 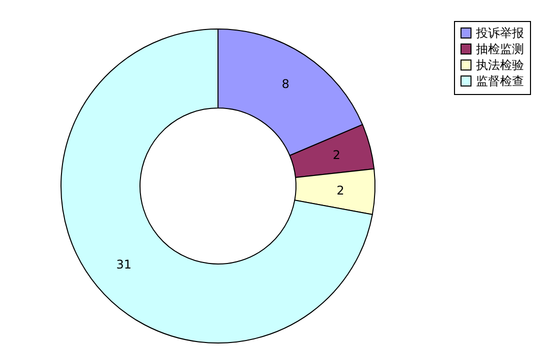 I want to click on legend-label: 抽检监测, so click(x=500, y=49).